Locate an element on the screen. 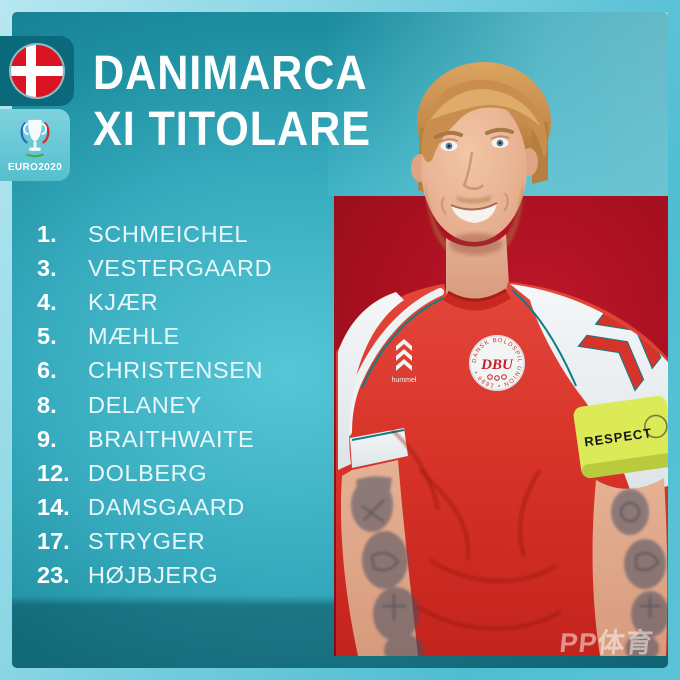 The image size is (680, 680). list-item: 5. MÆHLE is located at coordinates (154, 337).